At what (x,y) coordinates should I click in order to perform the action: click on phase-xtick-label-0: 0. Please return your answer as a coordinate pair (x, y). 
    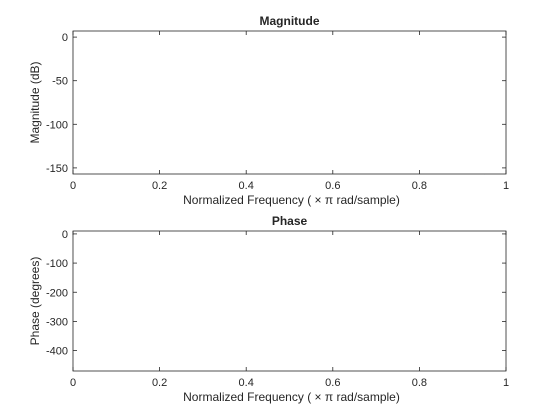
    Looking at the image, I should click on (73, 383).